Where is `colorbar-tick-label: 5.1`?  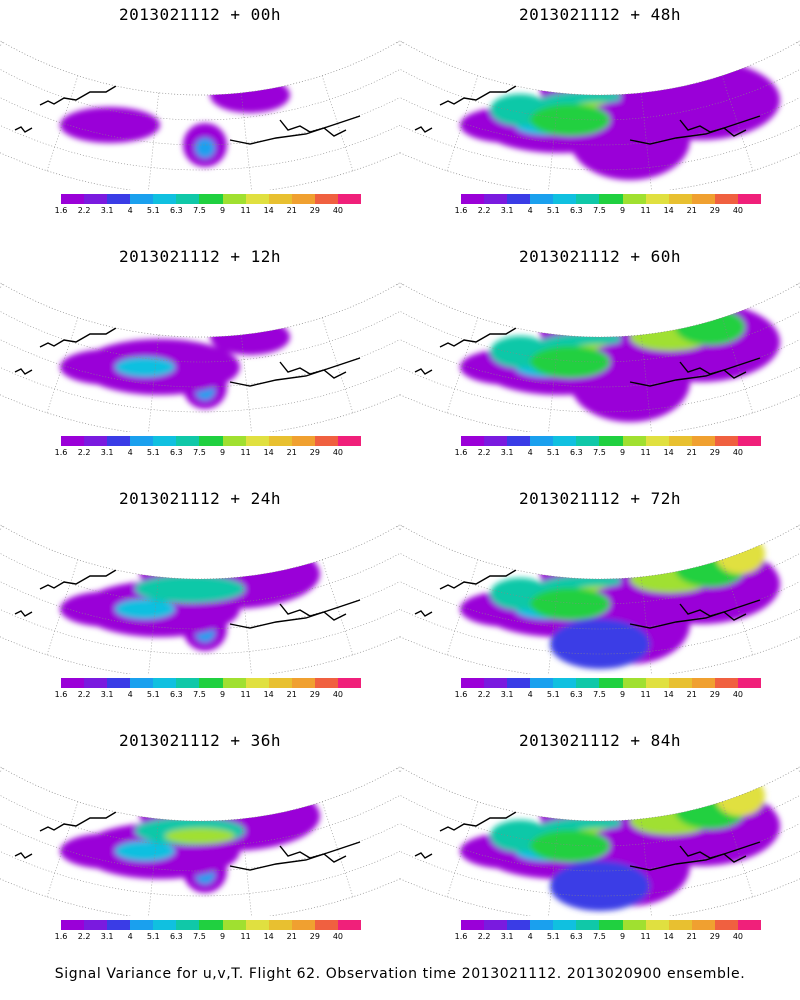
colorbar-tick-label: 5.1 is located at coordinates (553, 452).